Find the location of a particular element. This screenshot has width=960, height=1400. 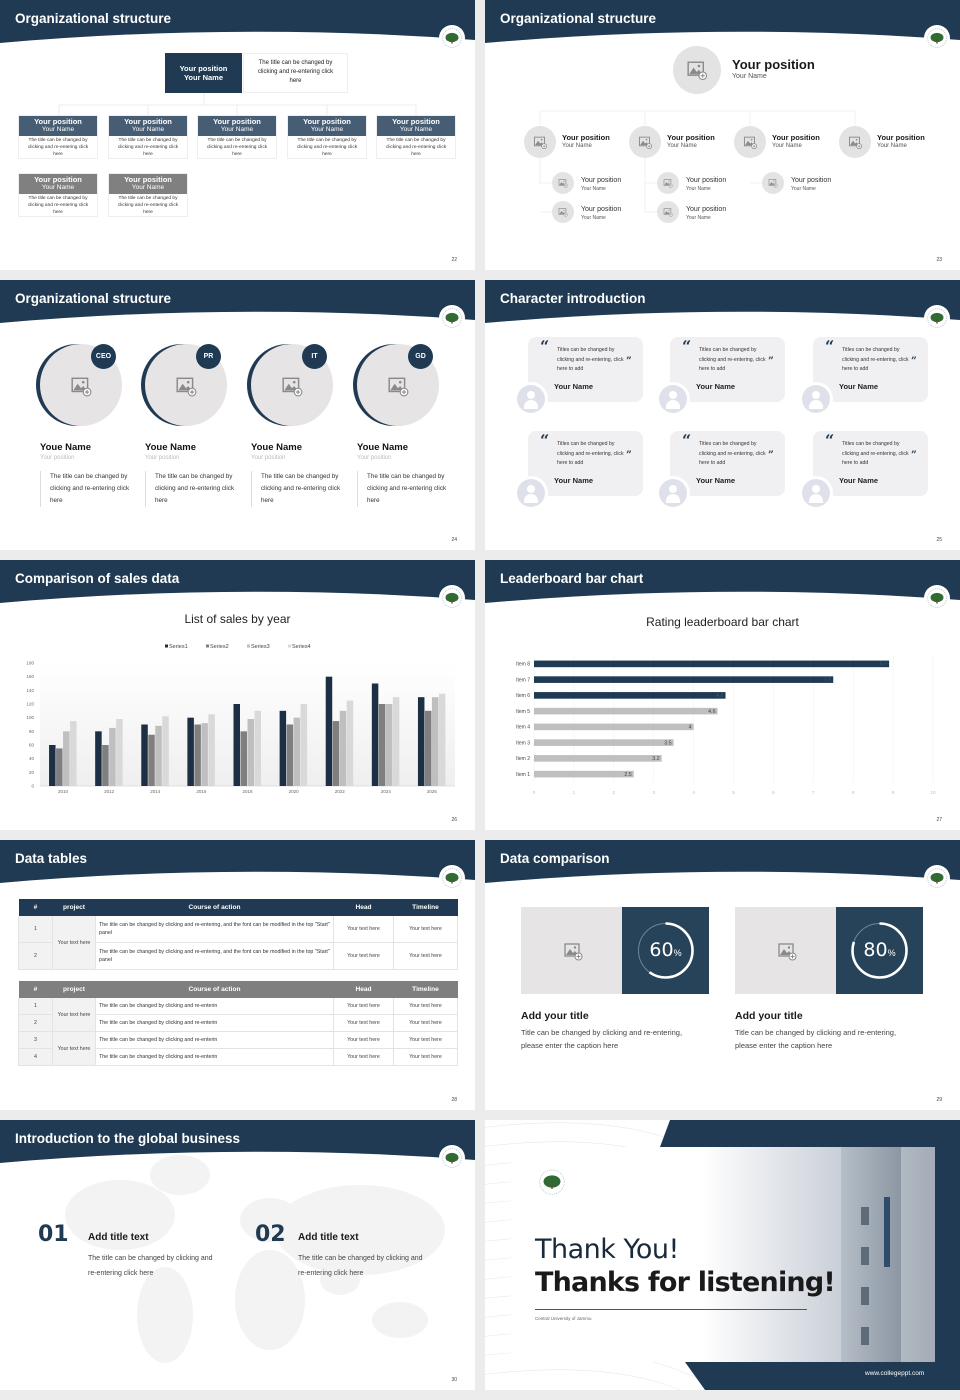

mountain is located at coordinates (667, 183).